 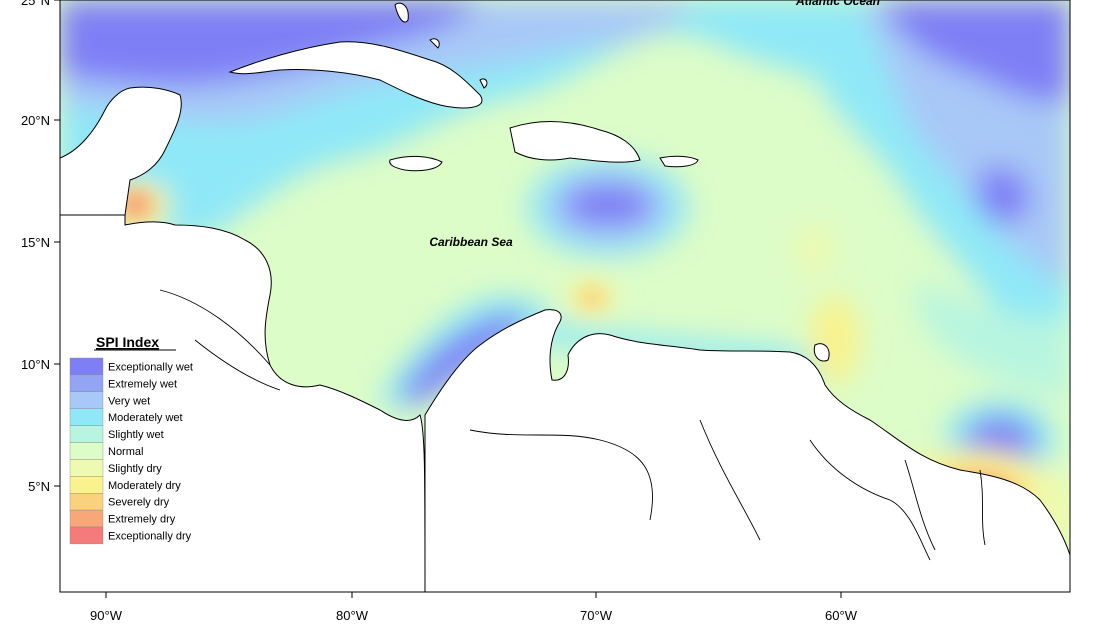 I want to click on legend-label: Extremely dry, so click(x=142, y=520).